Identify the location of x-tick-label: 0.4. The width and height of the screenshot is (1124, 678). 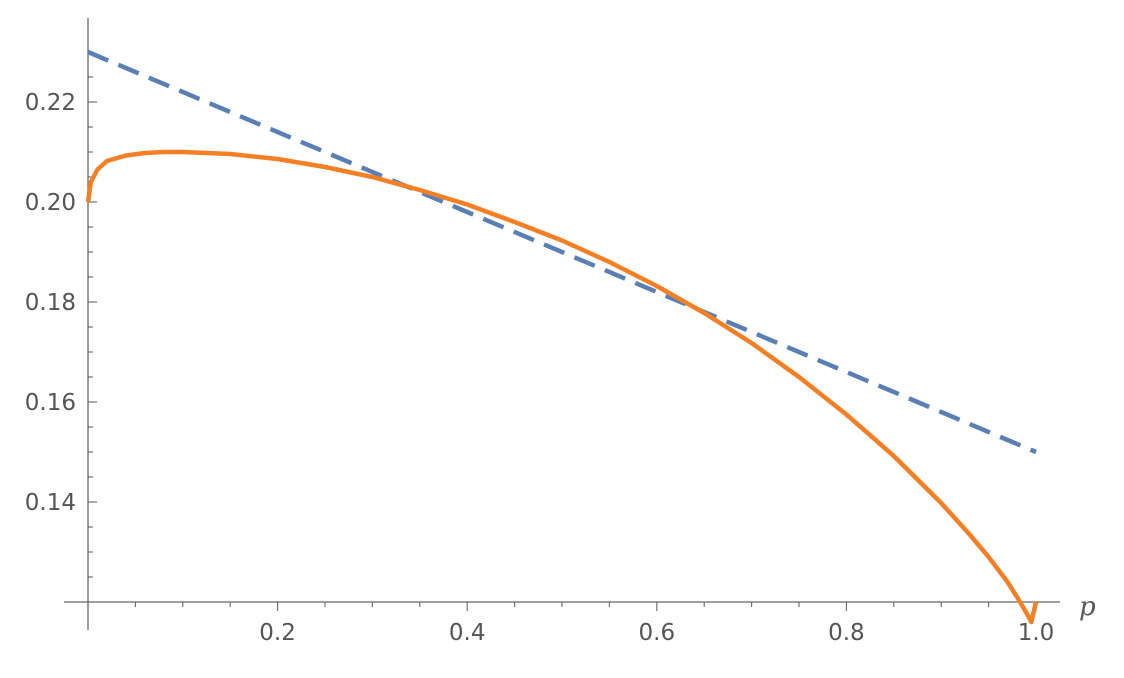
(467, 633).